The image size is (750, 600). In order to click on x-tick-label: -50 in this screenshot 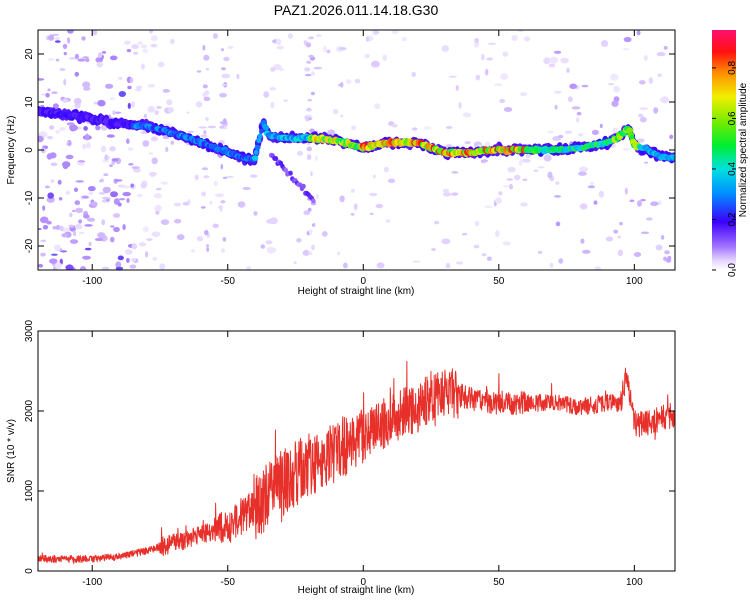, I will do `click(228, 582)`.